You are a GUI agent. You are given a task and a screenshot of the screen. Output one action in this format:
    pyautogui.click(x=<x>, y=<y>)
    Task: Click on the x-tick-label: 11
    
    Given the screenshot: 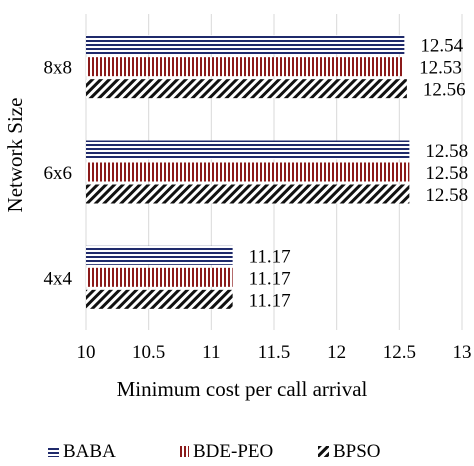 What is the action you would take?
    pyautogui.click(x=211, y=352)
    